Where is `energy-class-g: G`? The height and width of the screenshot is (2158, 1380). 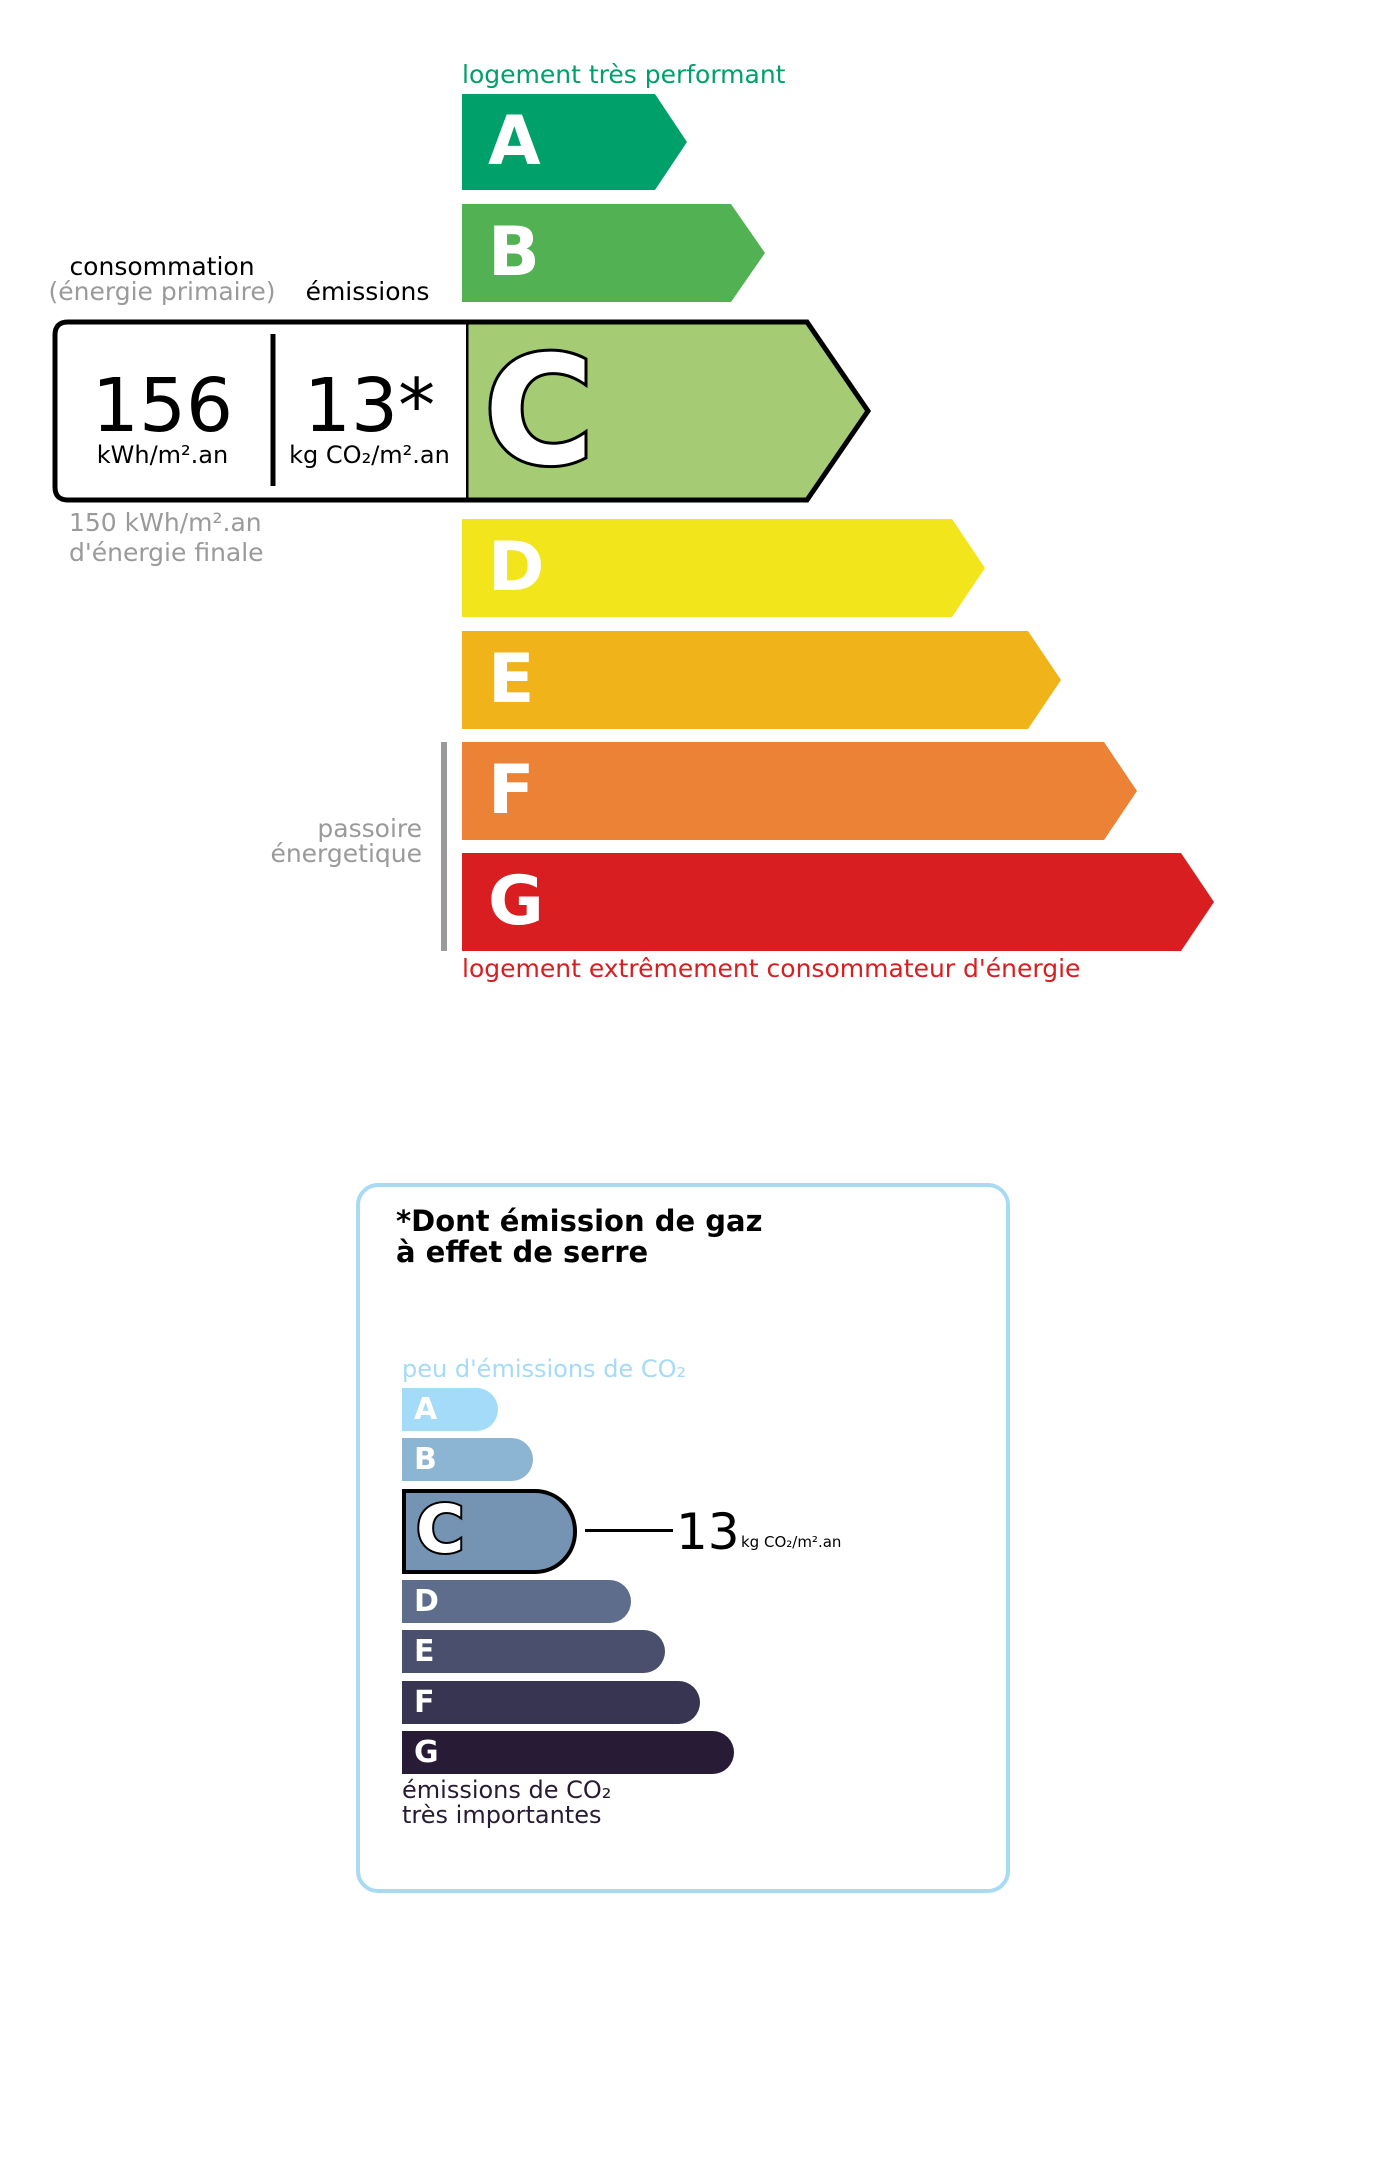
energy-class-g: G is located at coordinates (838, 902).